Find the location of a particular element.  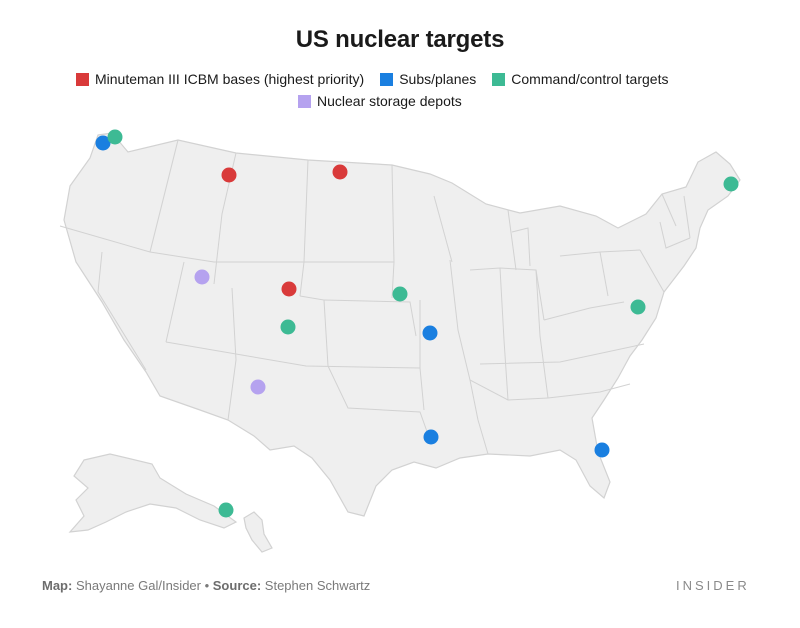

legend-item-storage: Nuclear storage depots is located at coordinates (380, 101).